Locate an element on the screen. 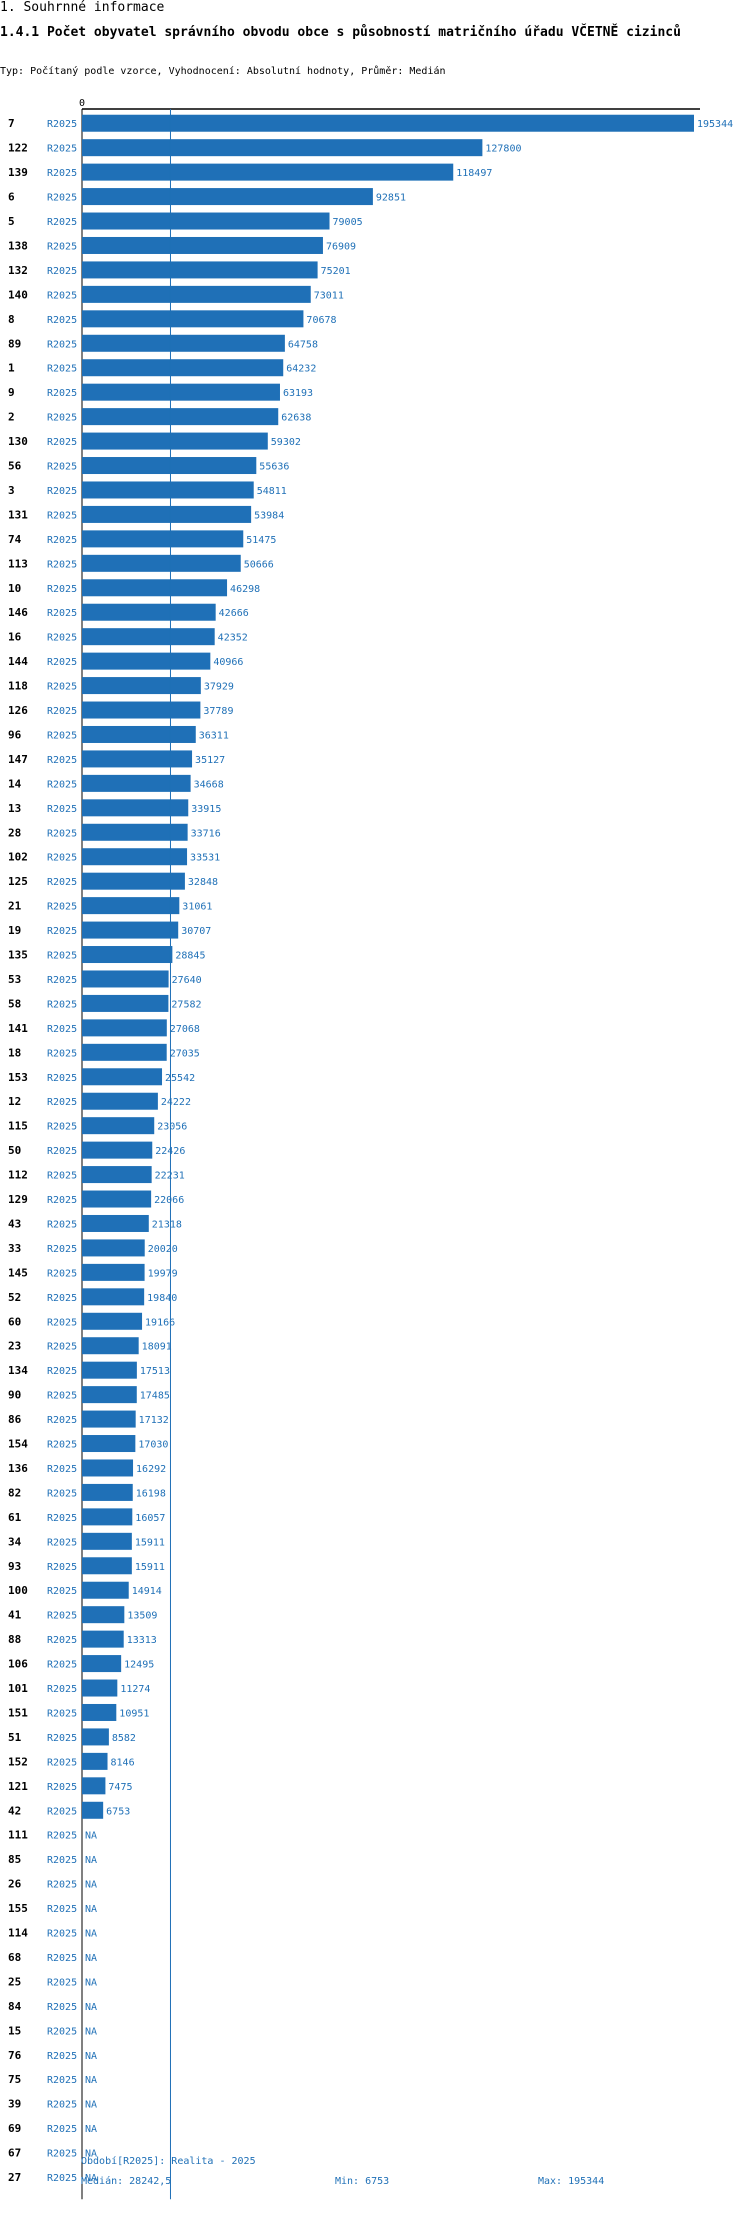 The image size is (750, 2214). data-label: 8582 is located at coordinates (124, 1738).